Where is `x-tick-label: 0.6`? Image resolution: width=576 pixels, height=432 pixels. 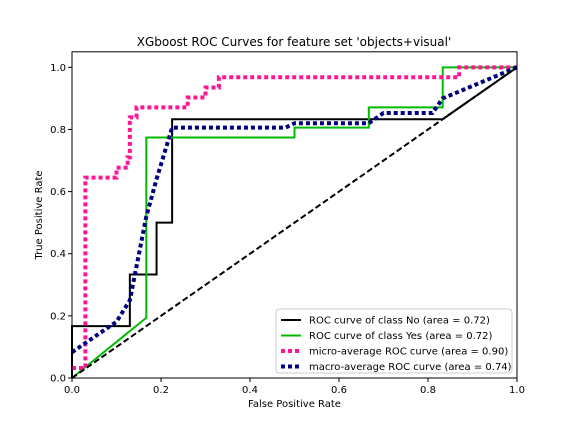 x-tick-label: 0.6 is located at coordinates (339, 390).